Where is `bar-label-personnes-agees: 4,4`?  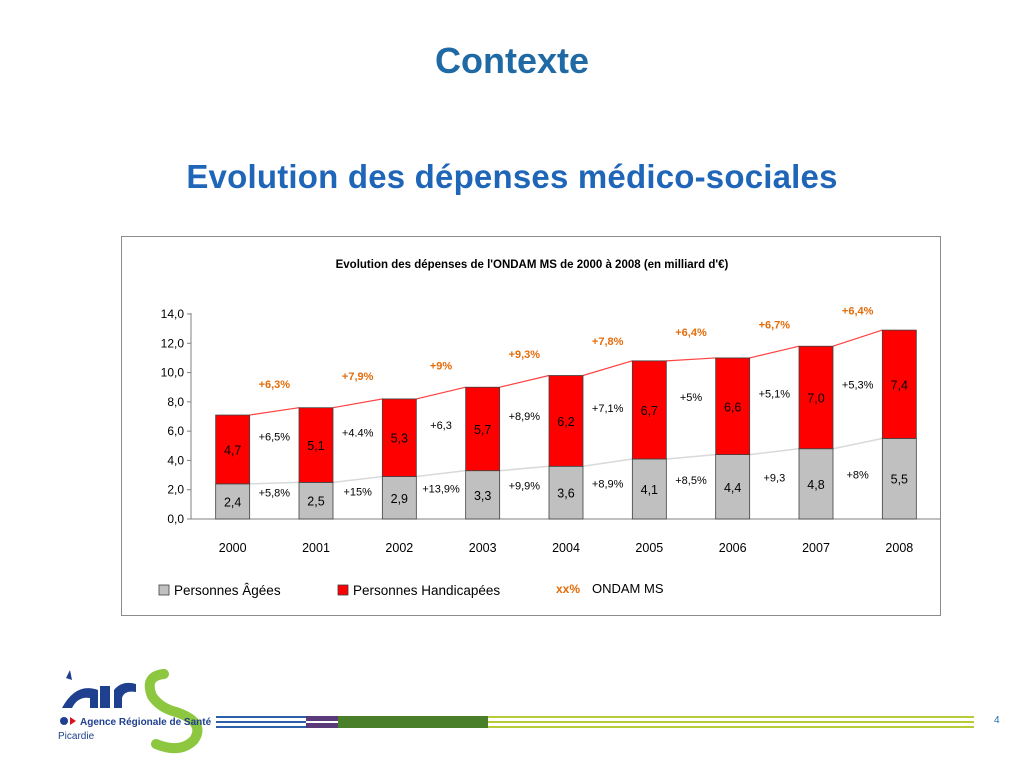 bar-label-personnes-agees: 4,4 is located at coordinates (732, 488).